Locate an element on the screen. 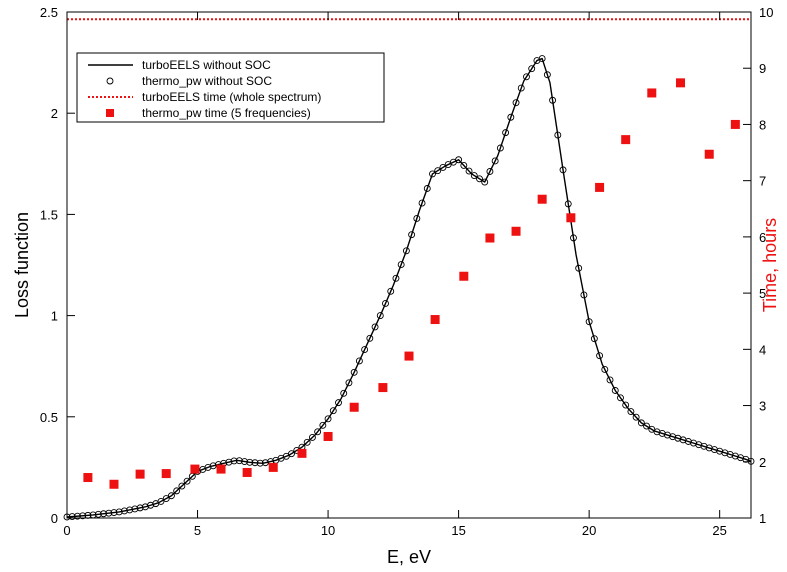 The width and height of the screenshot is (787, 572). y2-tick-label: 7 is located at coordinates (762, 181).